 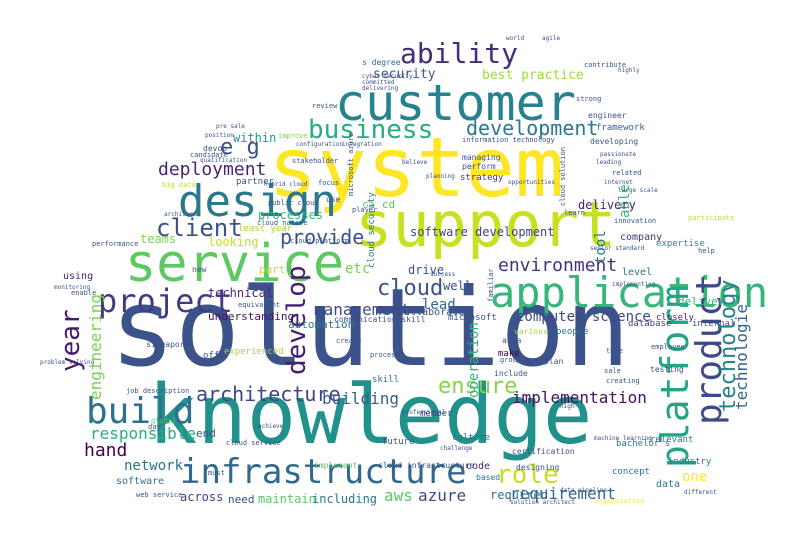 What do you see at coordinates (320, 241) in the screenshot?
I see `word-cloud-platform: cloud platform` at bounding box center [320, 241].